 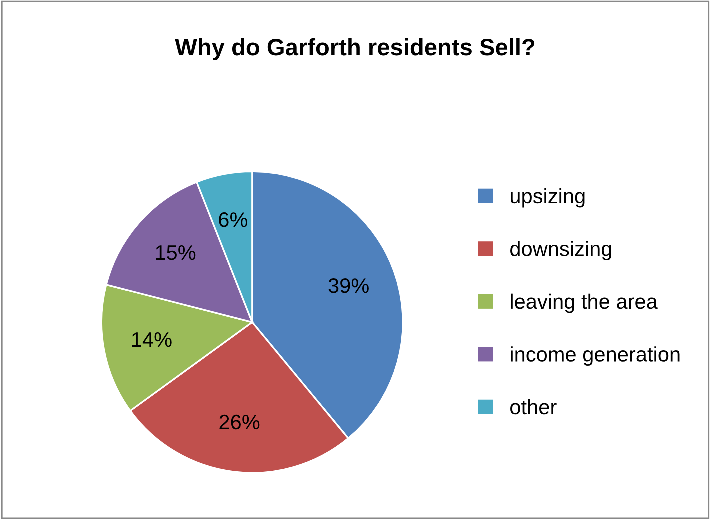 I want to click on legend-label: downsizing, so click(x=561, y=251).